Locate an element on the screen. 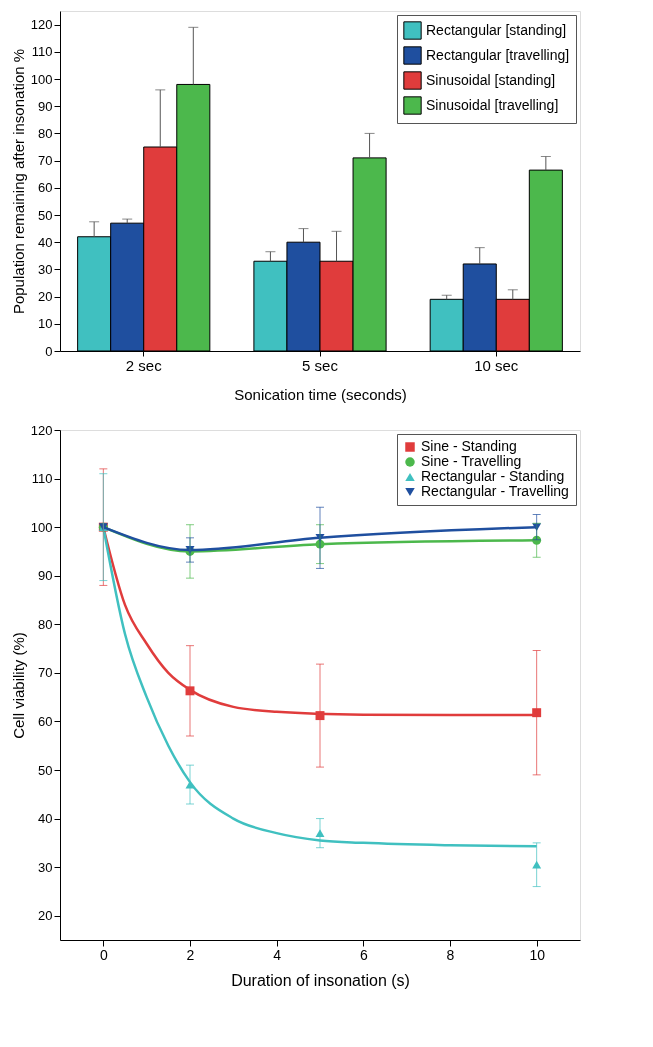 This screenshot has width=653, height=1047. legend-label: Rectangular [standing] is located at coordinates (496, 29).